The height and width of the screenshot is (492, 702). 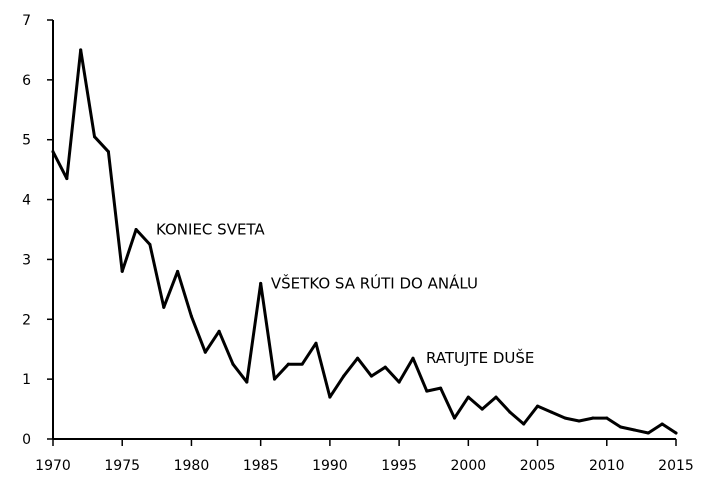 I want to click on y-tick-label: 0, so click(x=26, y=440).